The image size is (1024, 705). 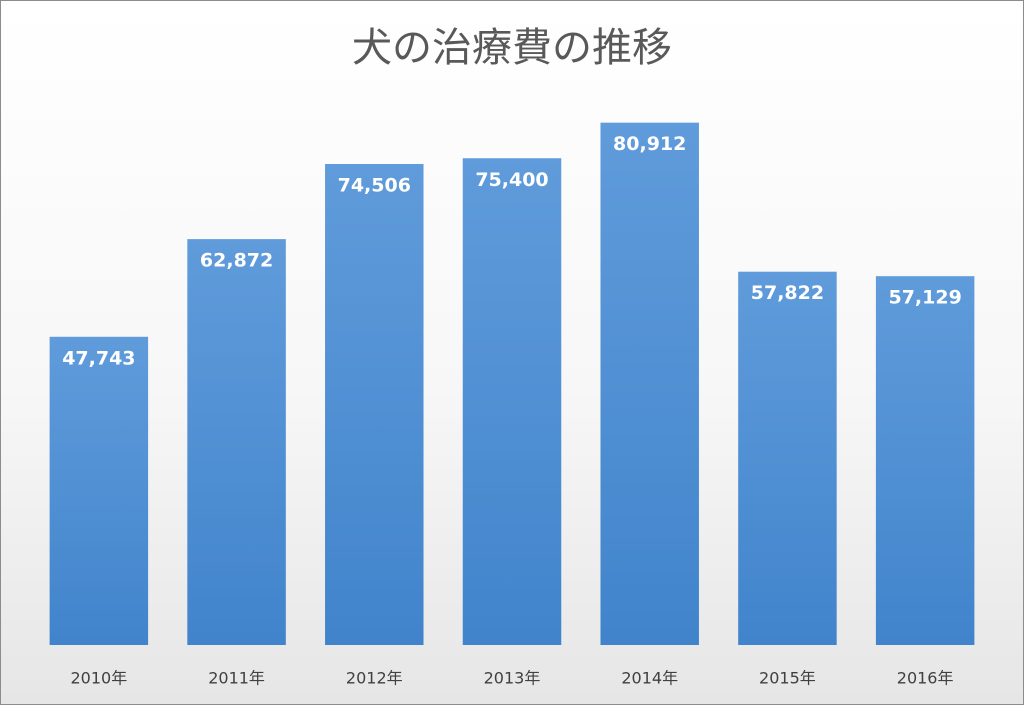 What do you see at coordinates (374, 186) in the screenshot?
I see `value-label: 74,506` at bounding box center [374, 186].